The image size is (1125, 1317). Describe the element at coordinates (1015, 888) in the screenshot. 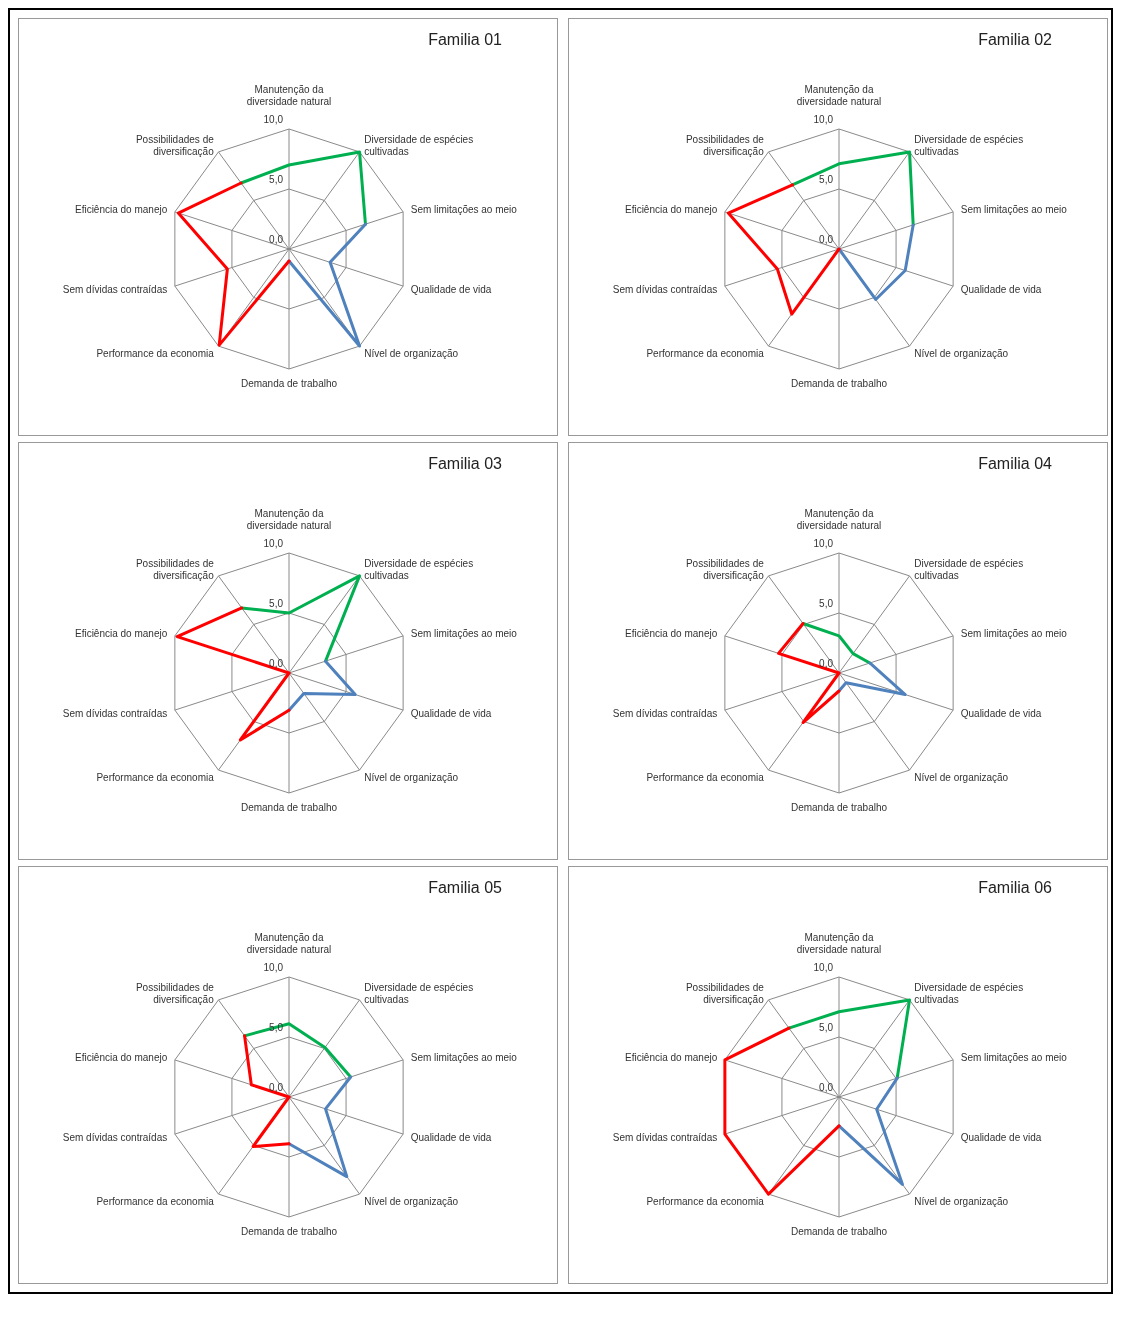

I see `chart-title: Familia 06` at that location.